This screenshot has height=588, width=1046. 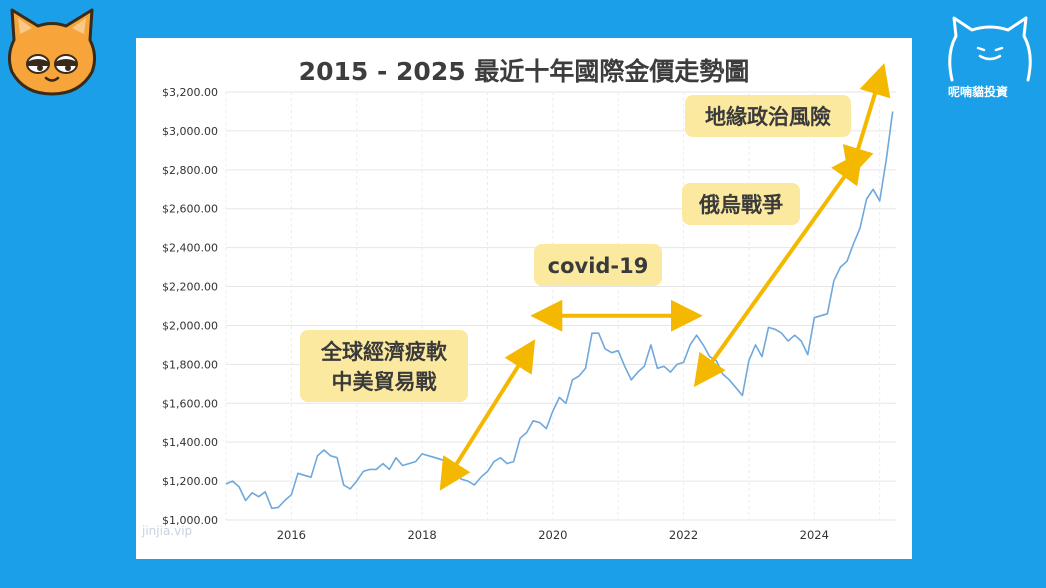 What do you see at coordinates (978, 92) in the screenshot?
I see `brand-name: 呢喃貓投資` at bounding box center [978, 92].